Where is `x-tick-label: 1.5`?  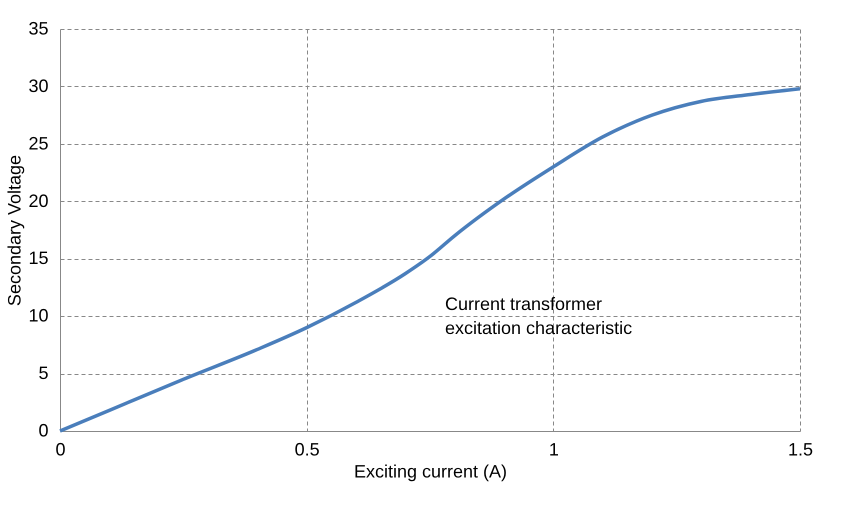 x-tick-label: 1.5 is located at coordinates (801, 450).